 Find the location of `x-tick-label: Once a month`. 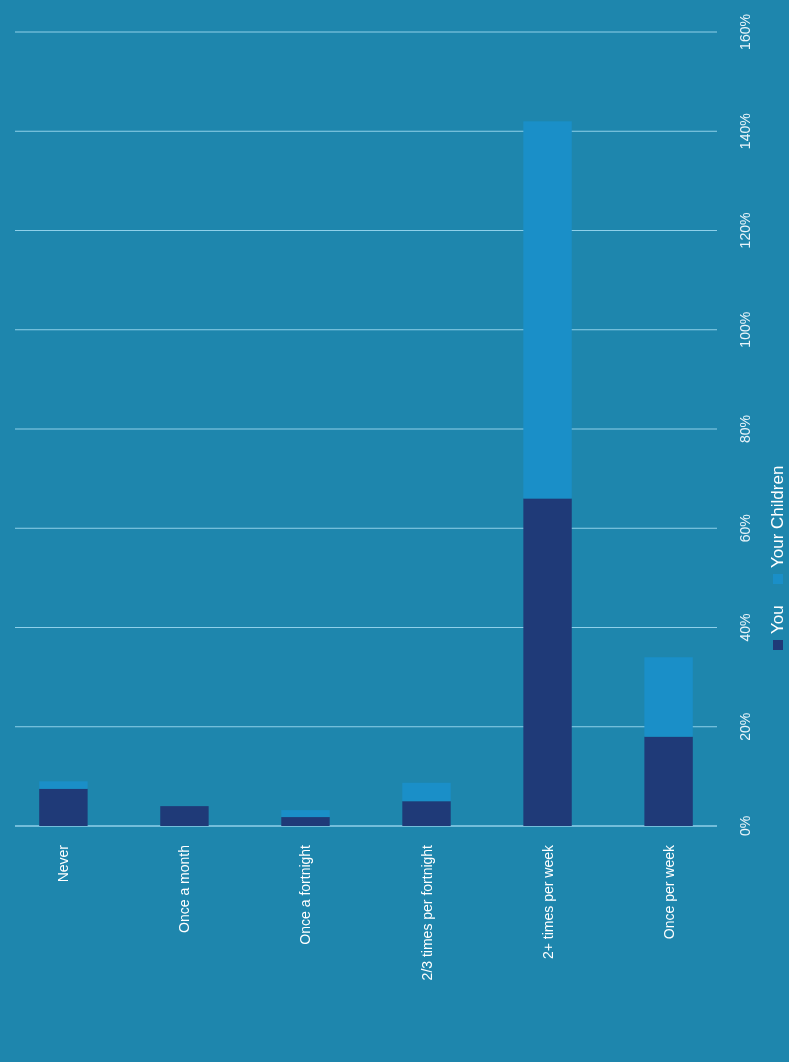

x-tick-label: Once a month is located at coordinates (184, 889).